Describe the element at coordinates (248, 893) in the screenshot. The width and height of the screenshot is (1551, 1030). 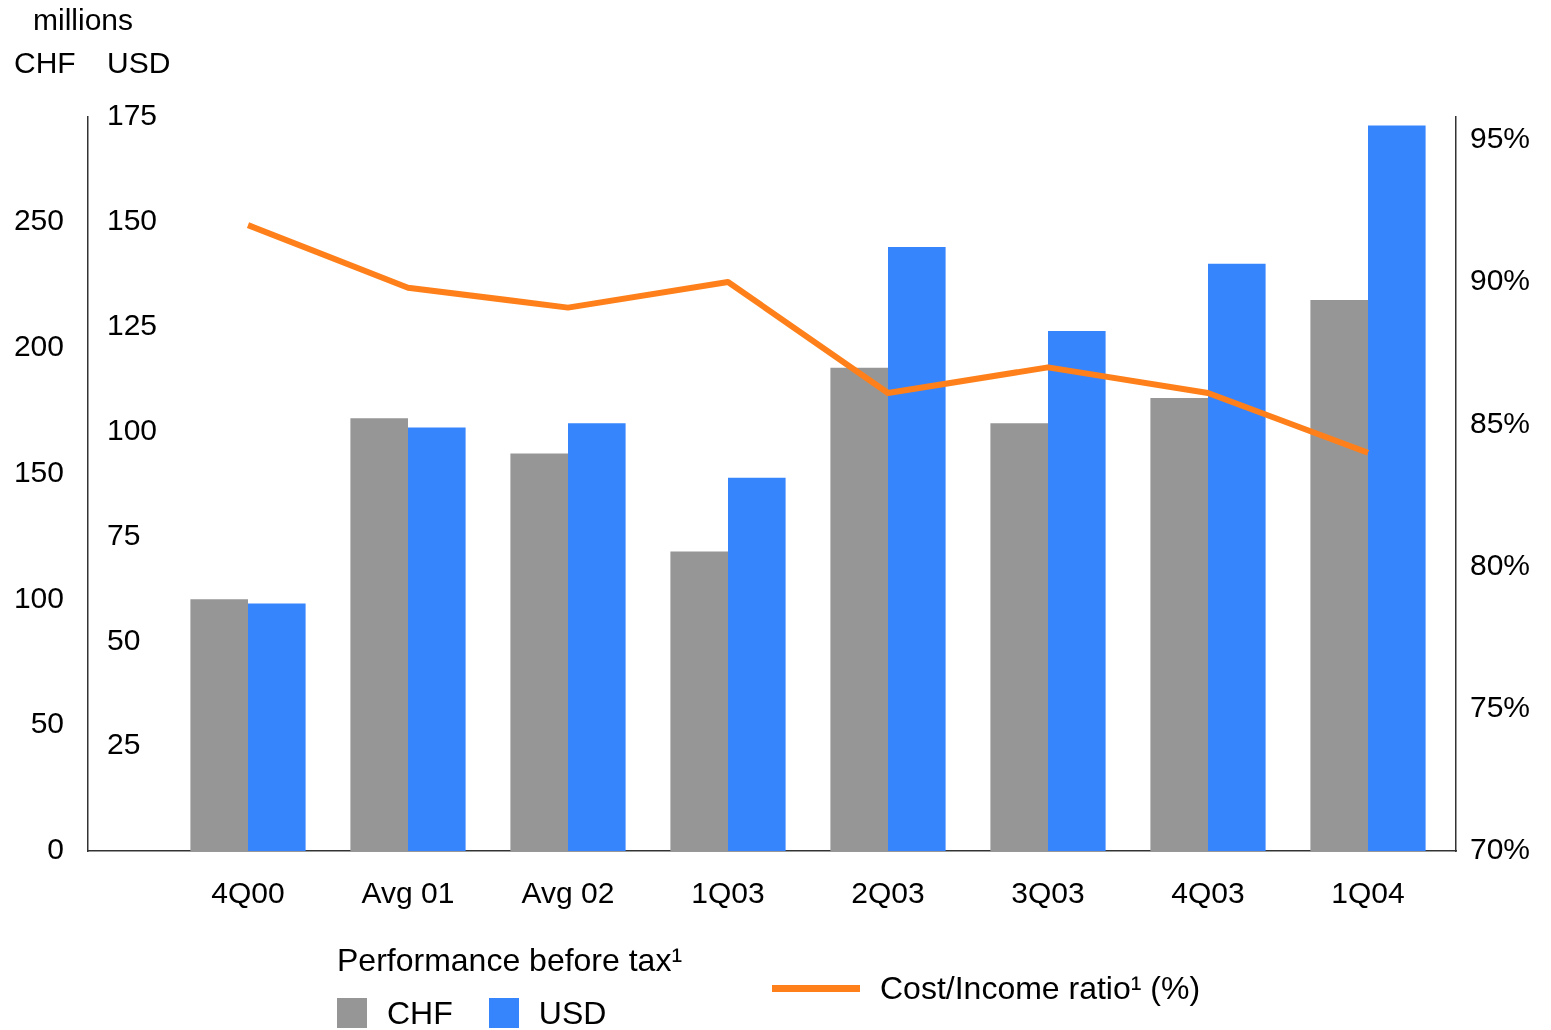
I see `x-tick-label: 4Q00` at that location.